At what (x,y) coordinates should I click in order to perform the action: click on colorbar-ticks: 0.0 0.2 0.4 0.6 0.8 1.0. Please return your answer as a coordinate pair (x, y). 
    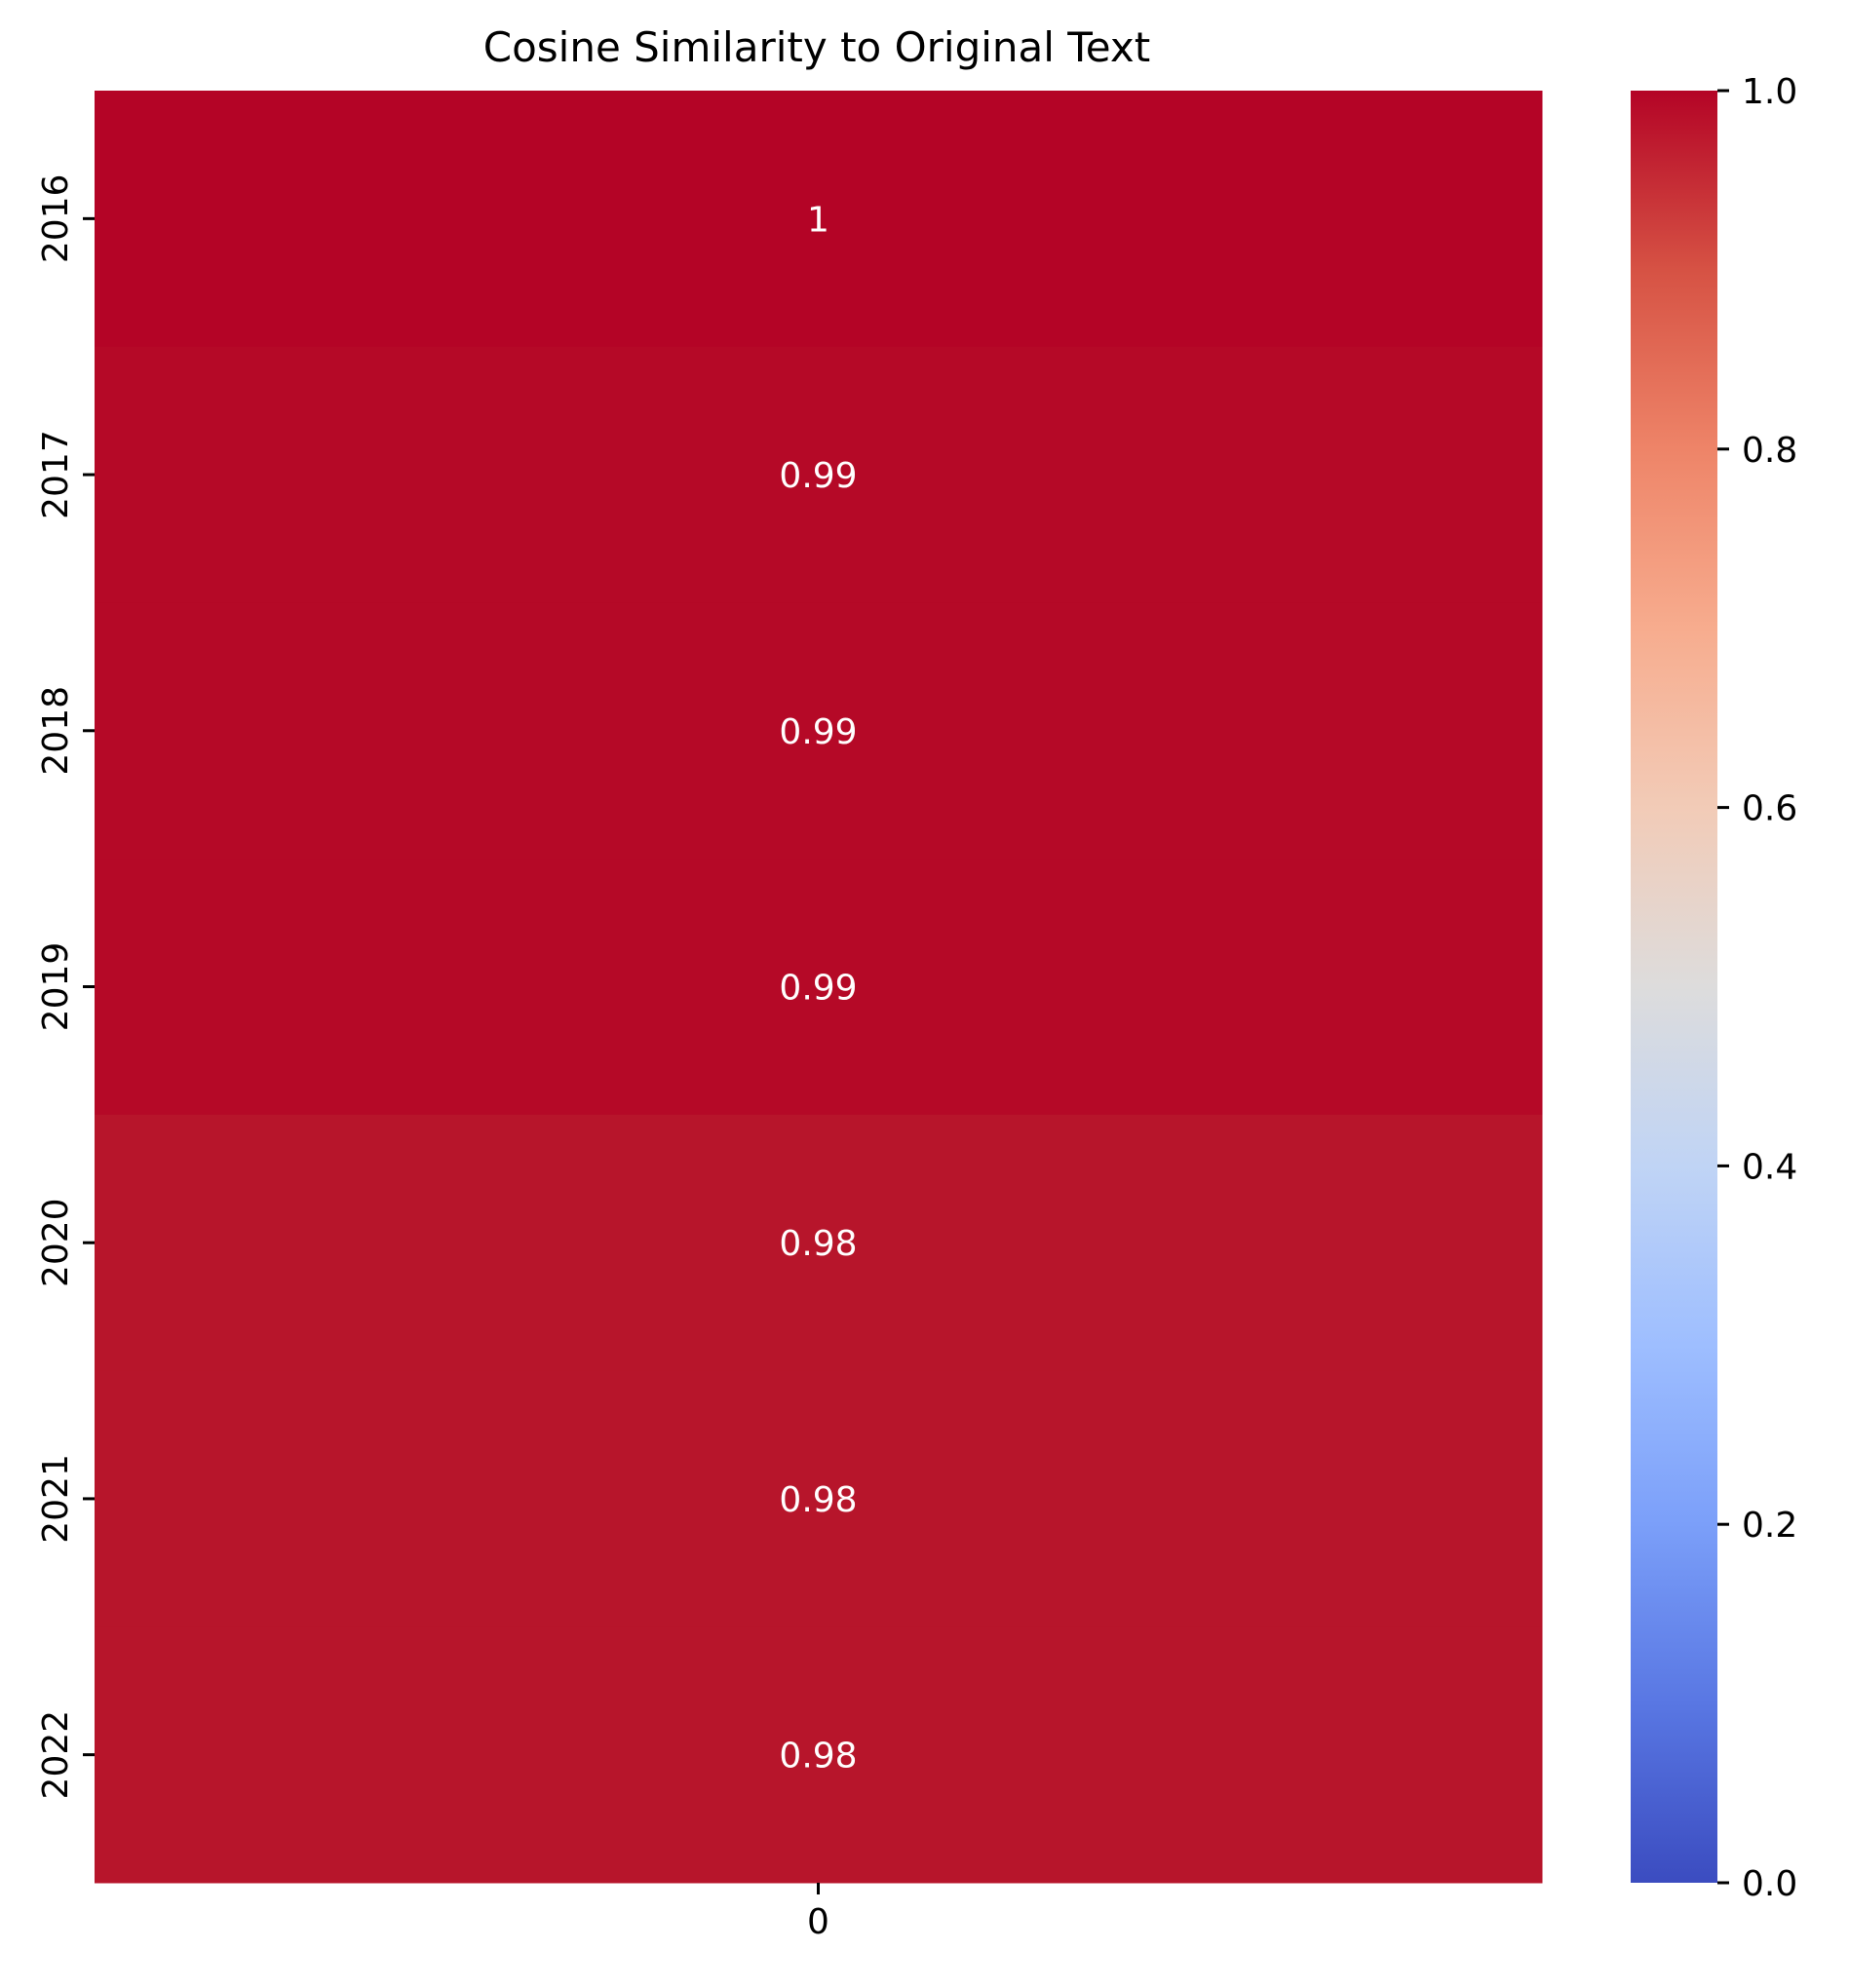
    Looking at the image, I should click on (1757, 988).